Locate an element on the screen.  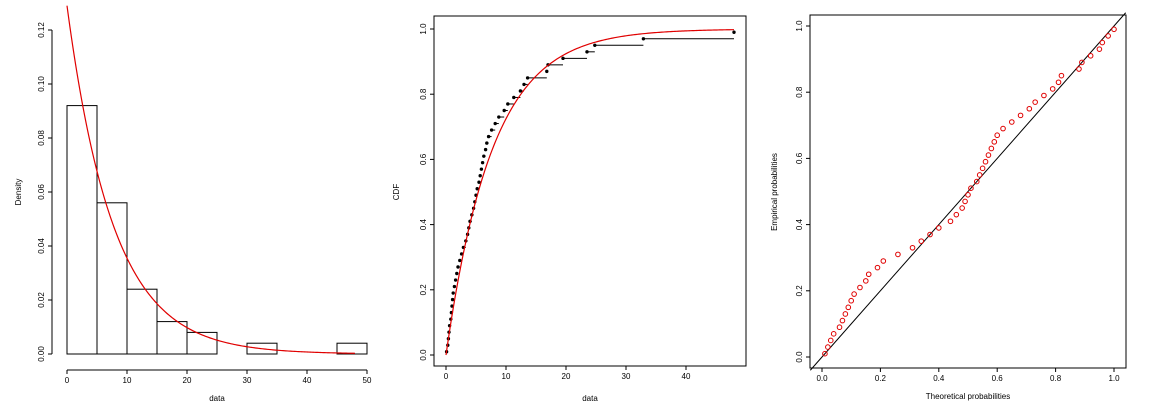
x-tick-label: 0.0 is located at coordinates (822, 378).